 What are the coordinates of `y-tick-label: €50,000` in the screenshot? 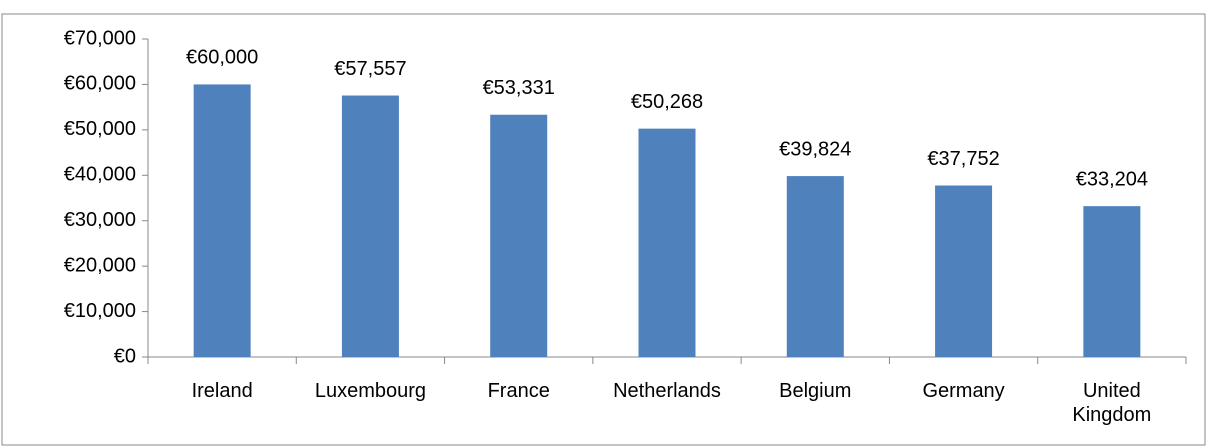 It's located at (100, 129).